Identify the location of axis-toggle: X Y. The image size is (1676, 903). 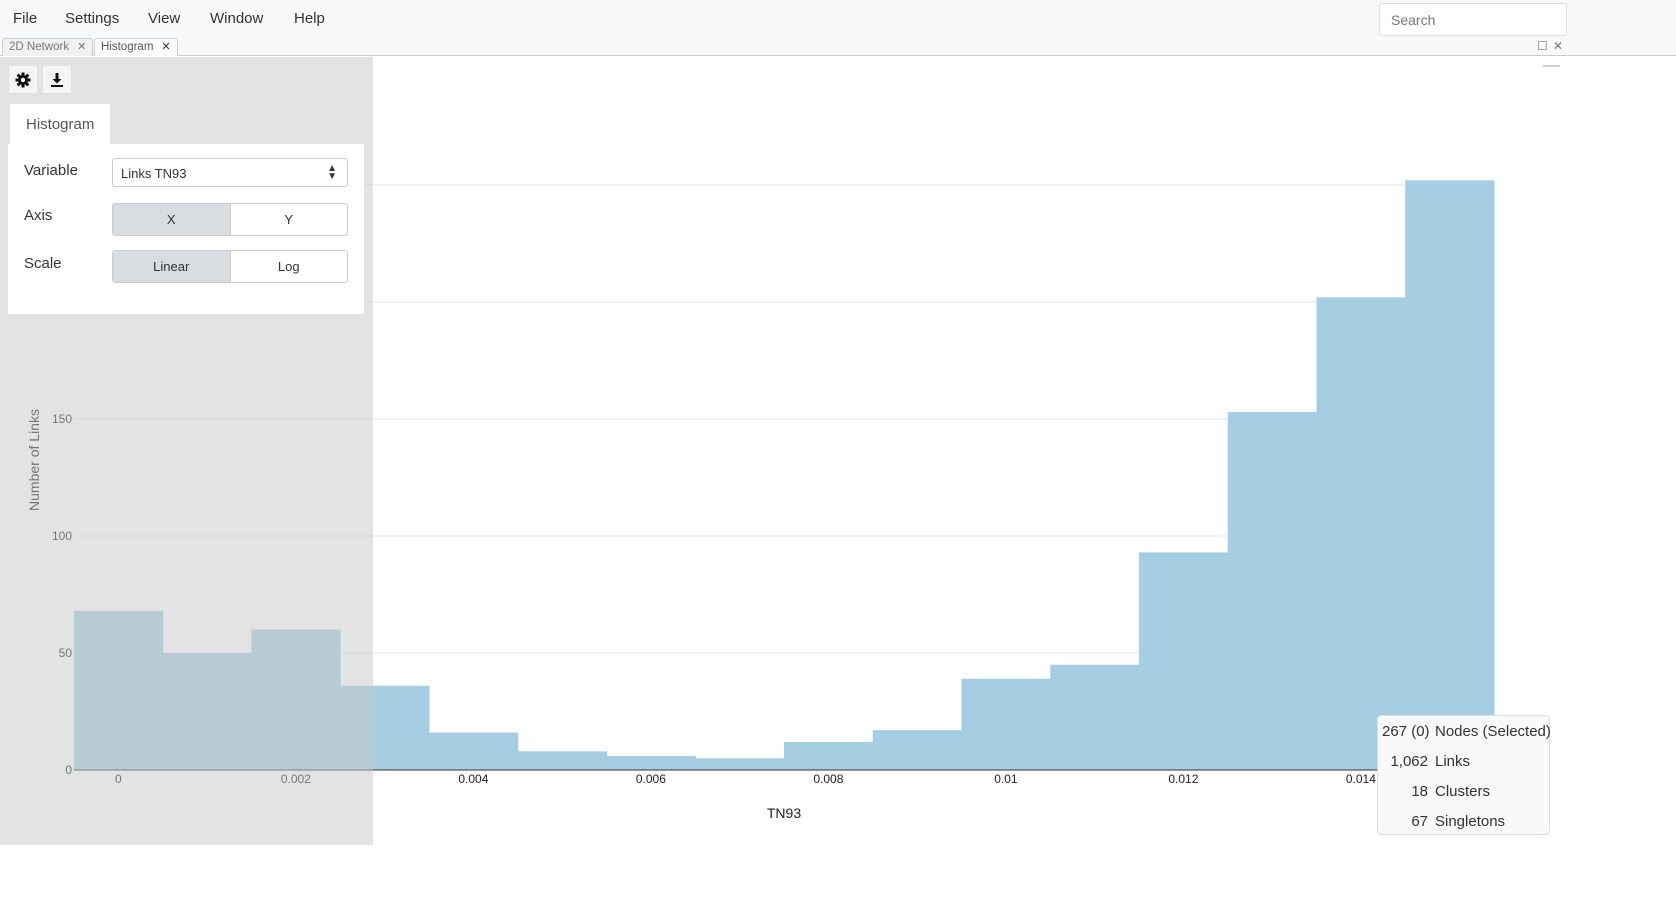
(230, 219).